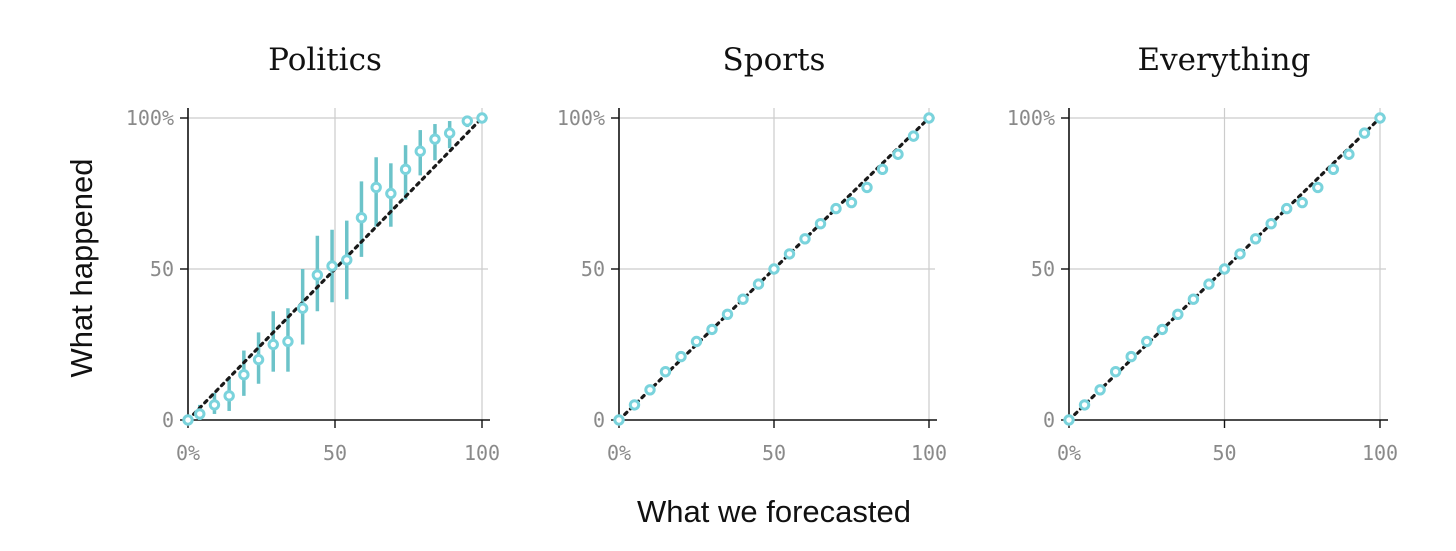  Describe the element at coordinates (81, 268) in the screenshot. I see `y-axis-title: What happened` at that location.